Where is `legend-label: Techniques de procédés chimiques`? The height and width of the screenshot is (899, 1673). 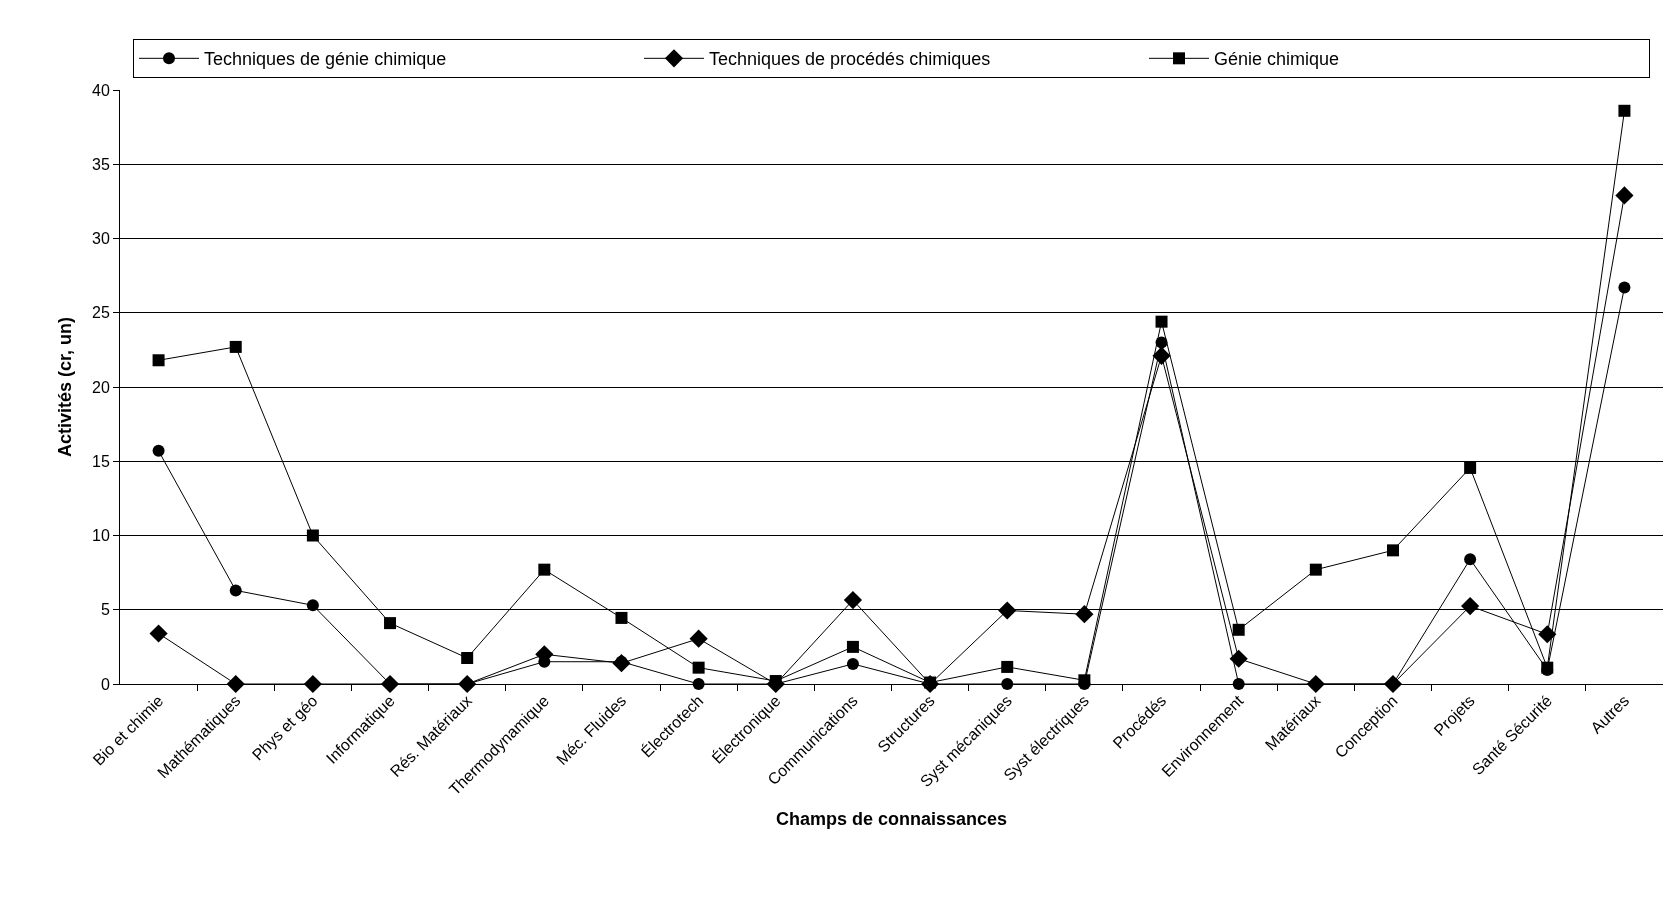 legend-label: Techniques de procédés chimiques is located at coordinates (850, 59).